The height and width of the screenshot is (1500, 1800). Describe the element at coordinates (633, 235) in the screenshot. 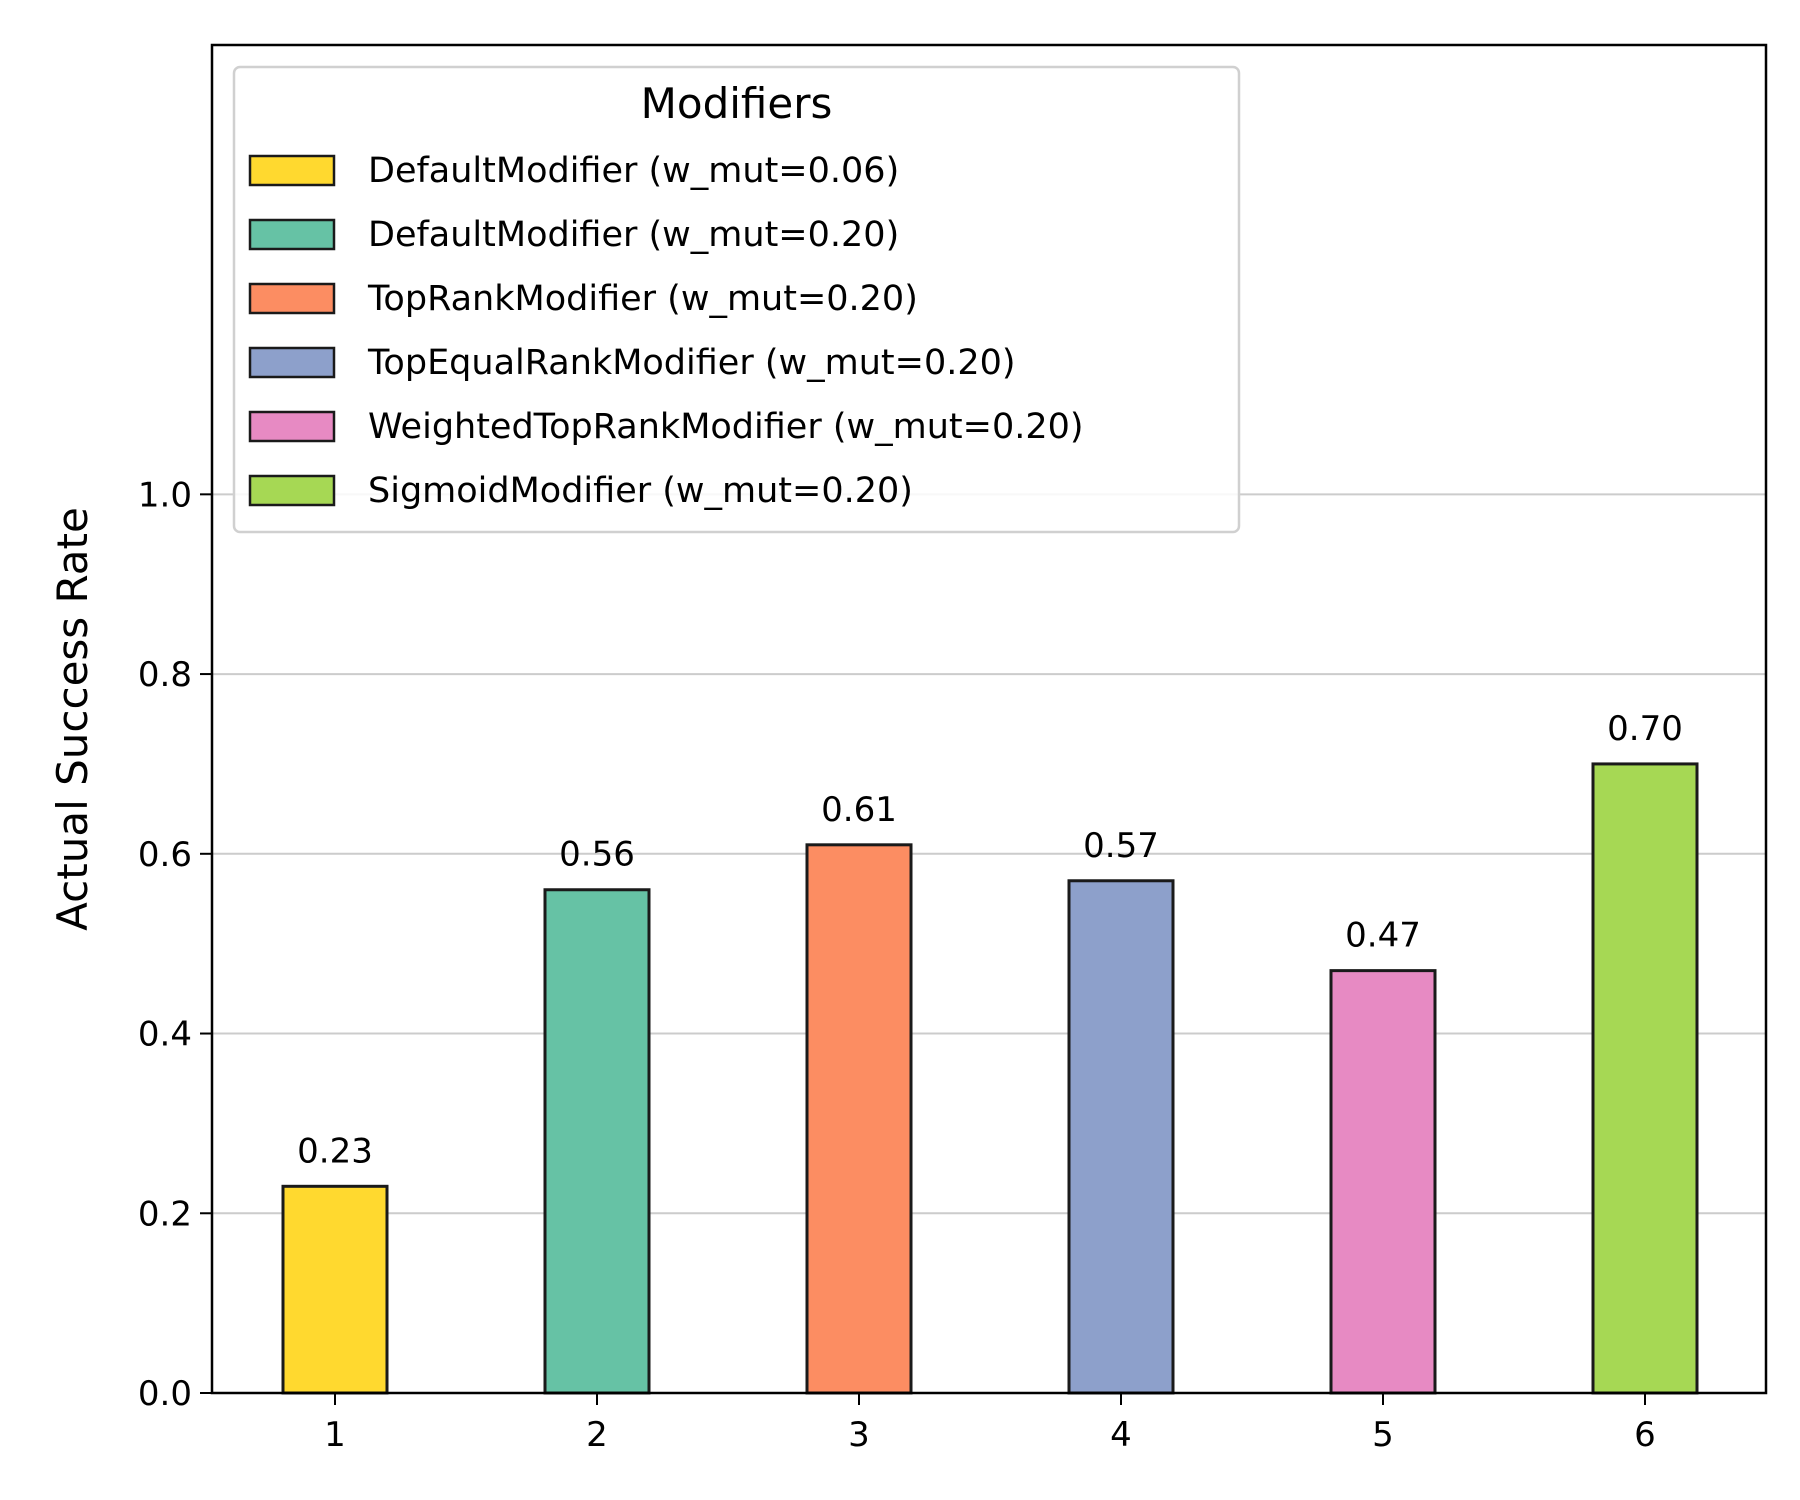

I see `legend-entry-label: DefaultModifier (w_mut=0.20)` at that location.